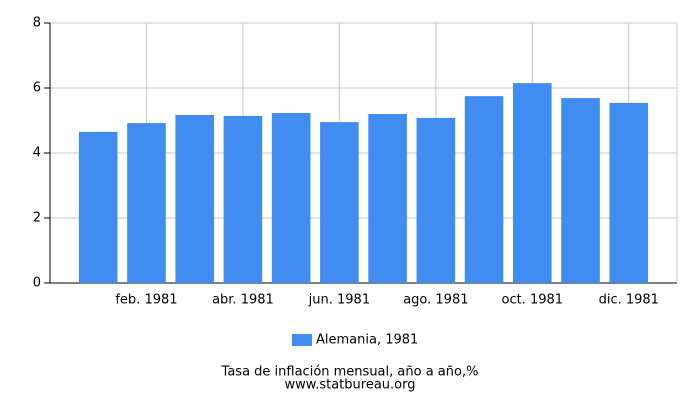  What do you see at coordinates (629, 300) in the screenshot?
I see `x-tick-label: dic. 1981` at bounding box center [629, 300].